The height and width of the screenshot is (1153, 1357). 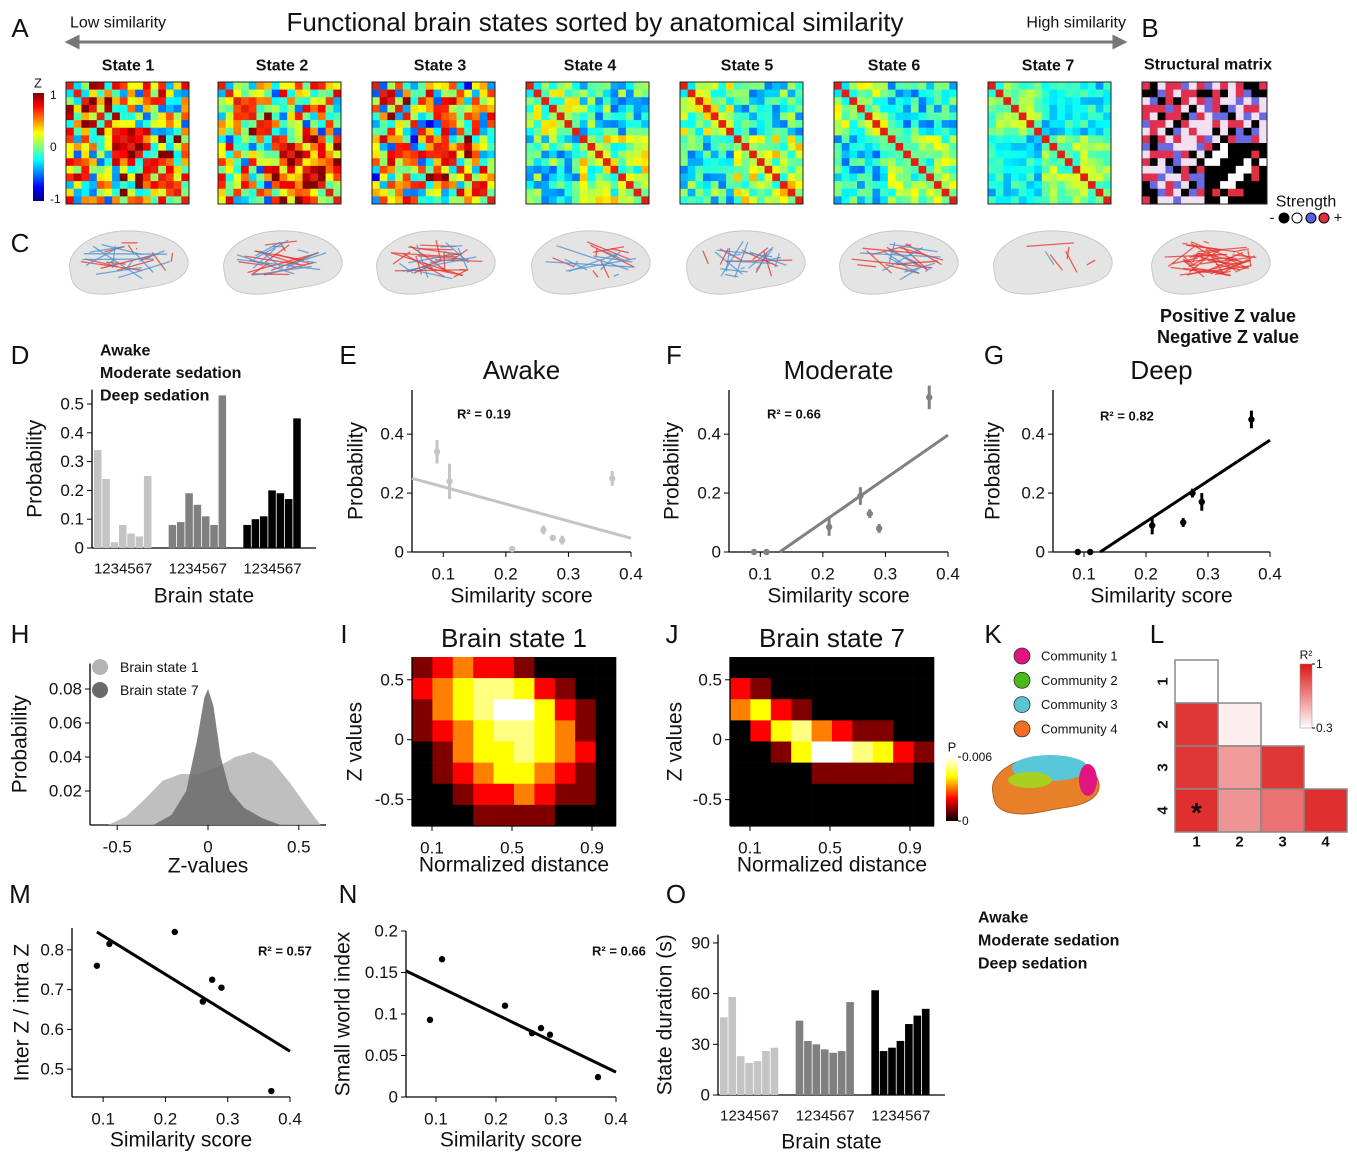 What do you see at coordinates (994, 355) in the screenshot?
I see `panel-letter: G` at bounding box center [994, 355].